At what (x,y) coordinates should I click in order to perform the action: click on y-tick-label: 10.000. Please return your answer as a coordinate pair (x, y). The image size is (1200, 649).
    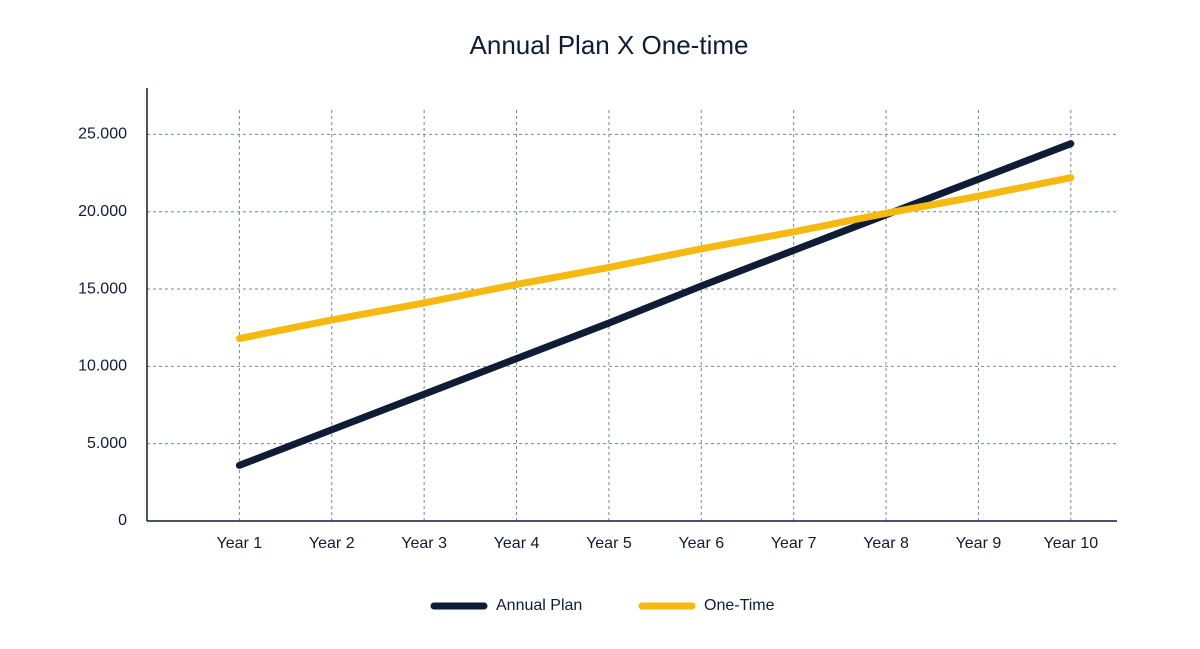
    Looking at the image, I should click on (102, 366).